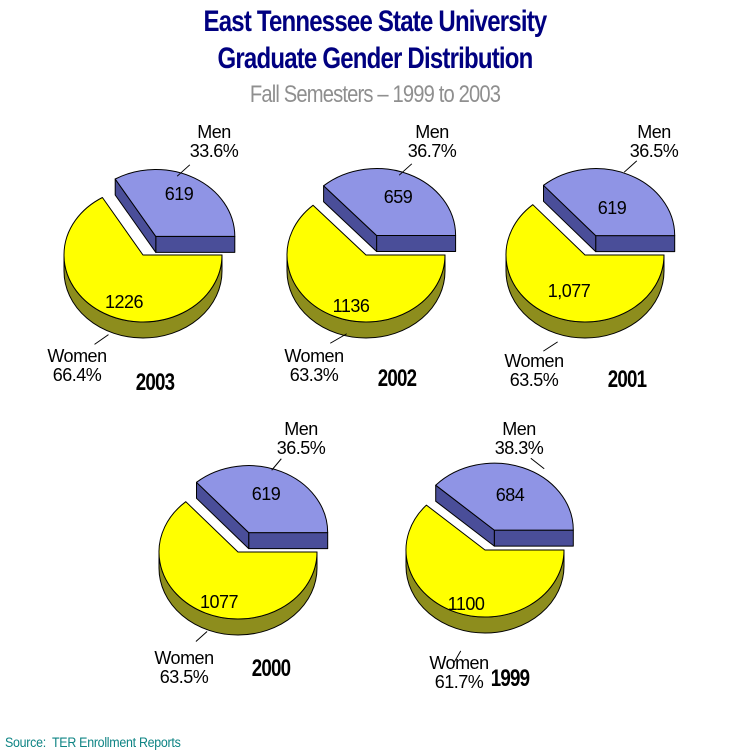 This screenshot has width=750, height=750. What do you see at coordinates (569, 291) in the screenshot?
I see `women-value-label: 1,077` at bounding box center [569, 291].